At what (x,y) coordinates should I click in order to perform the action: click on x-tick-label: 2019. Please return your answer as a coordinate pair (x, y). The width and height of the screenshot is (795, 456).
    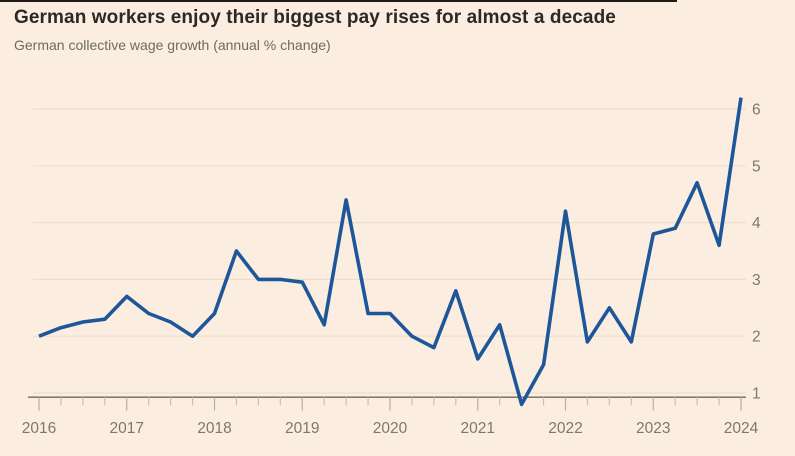
    Looking at the image, I should click on (302, 428).